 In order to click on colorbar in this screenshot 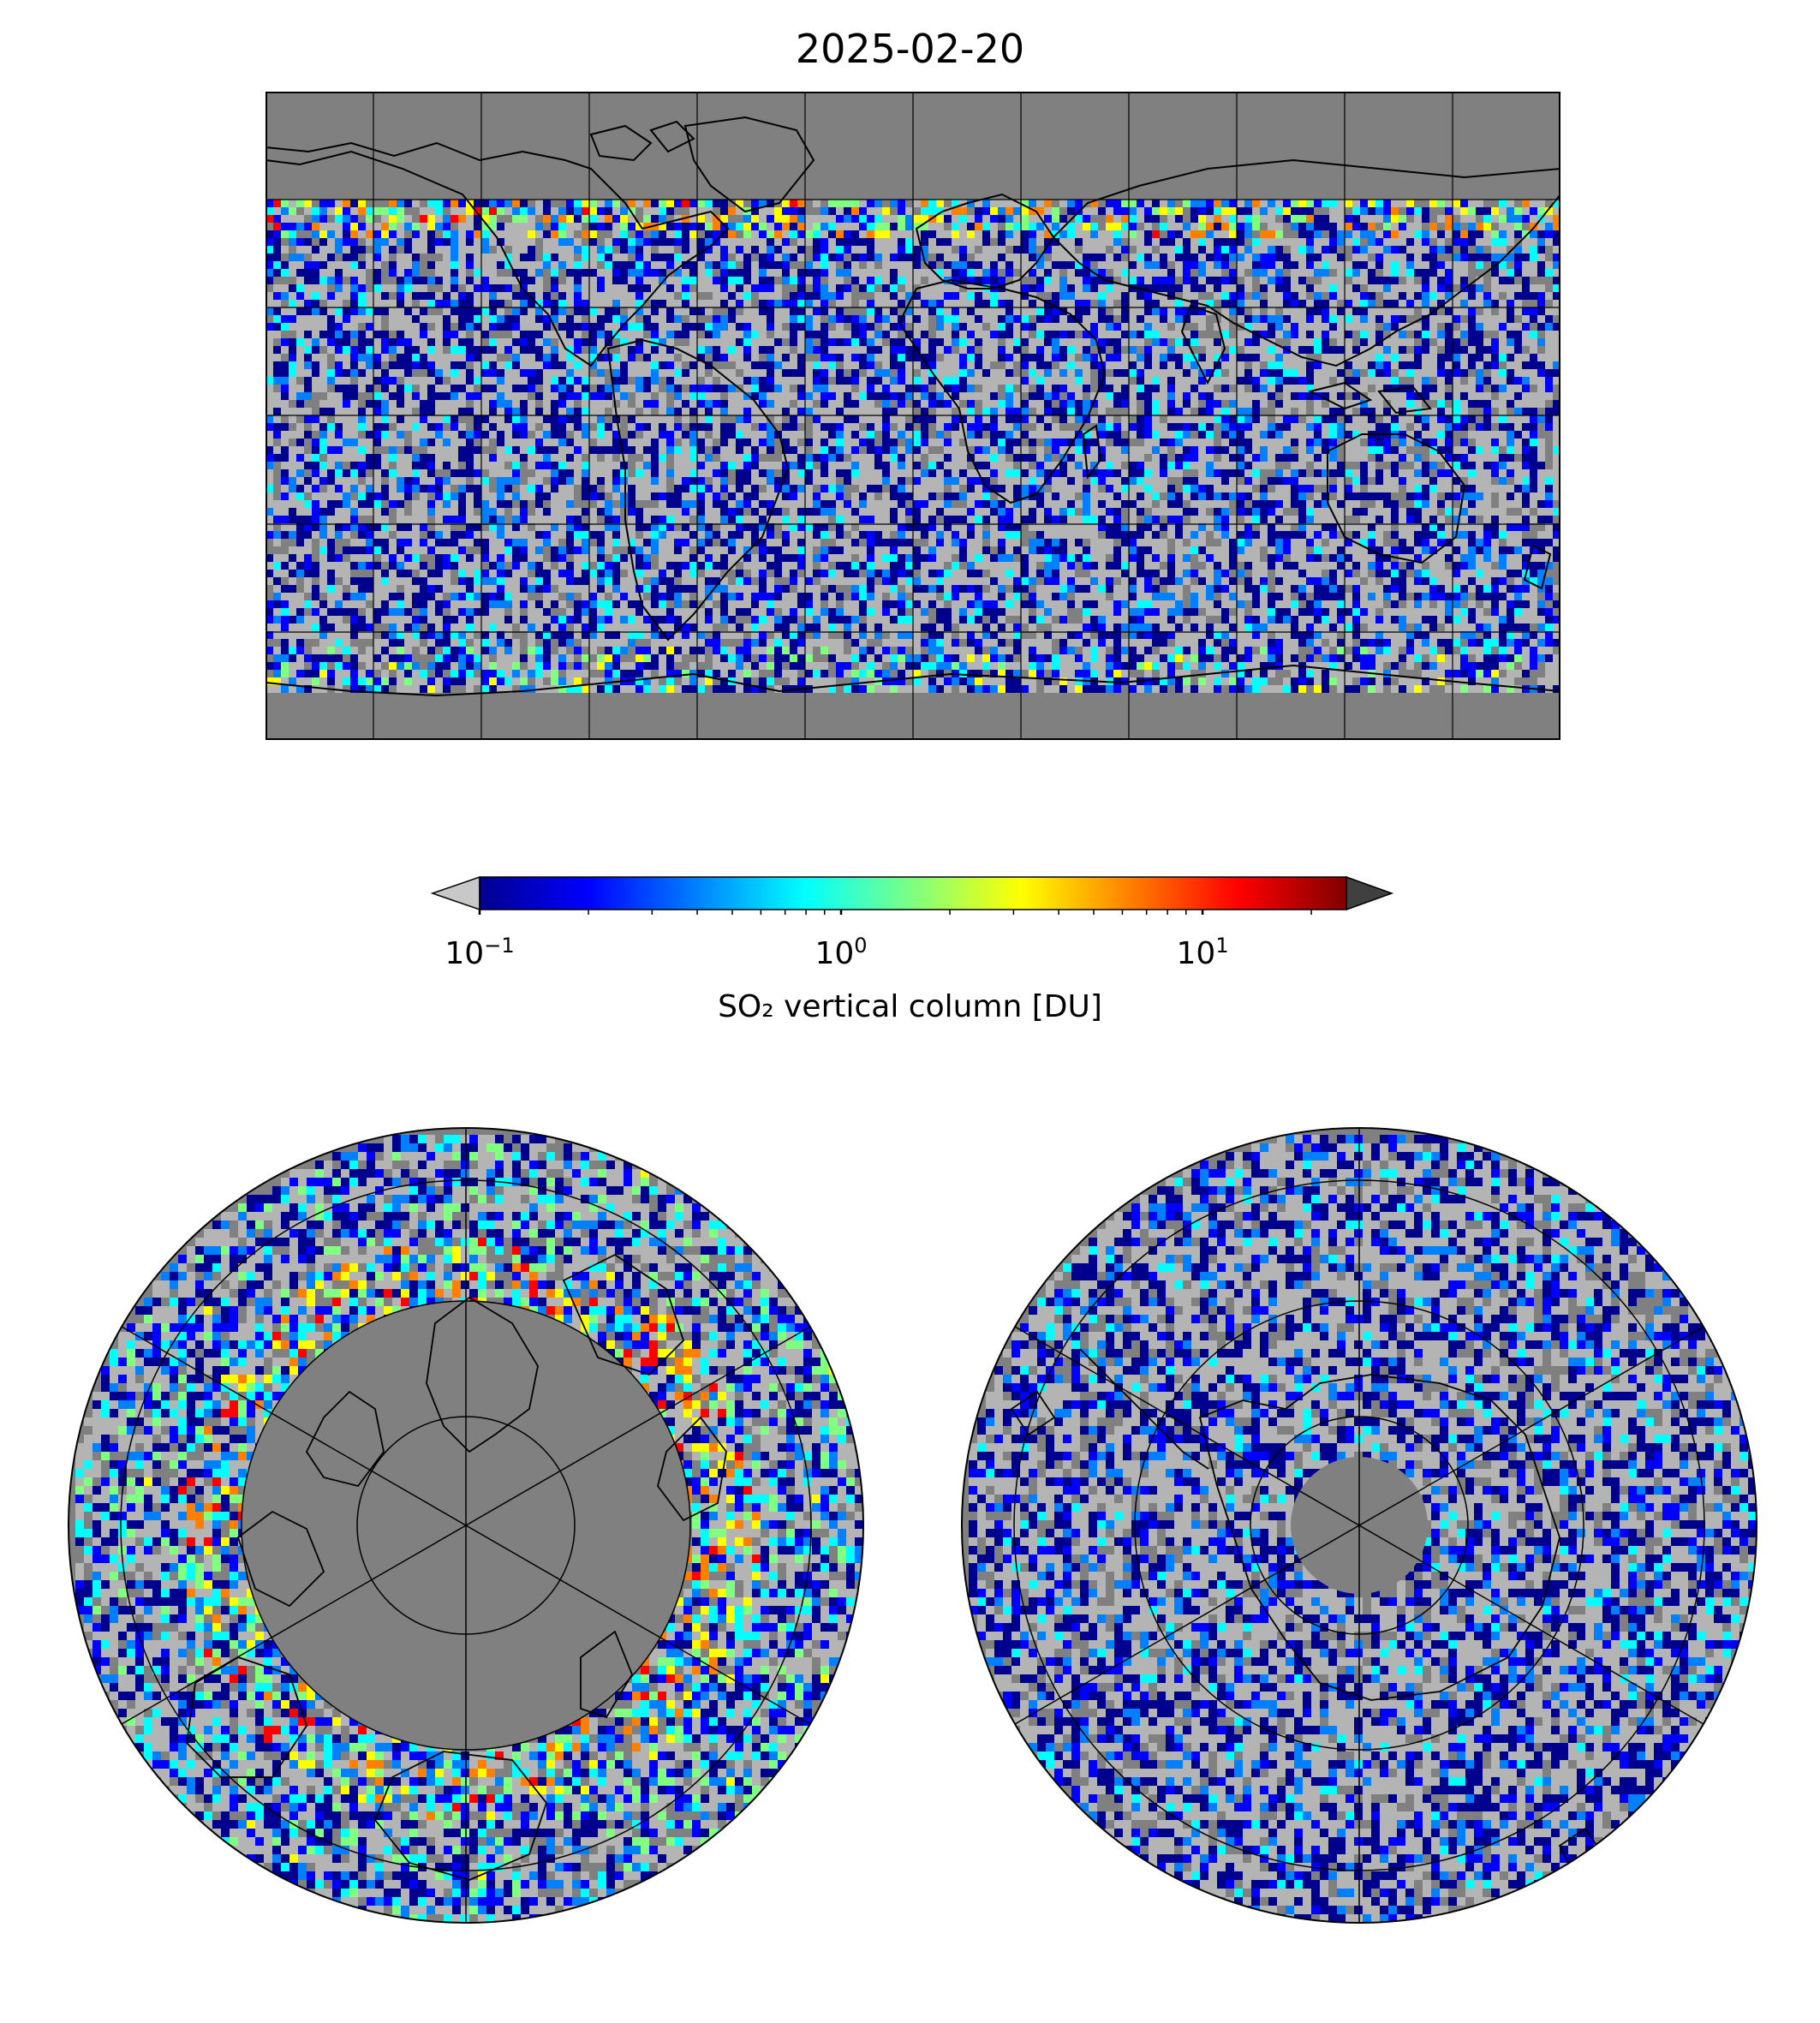, I will do `click(912, 893)`.